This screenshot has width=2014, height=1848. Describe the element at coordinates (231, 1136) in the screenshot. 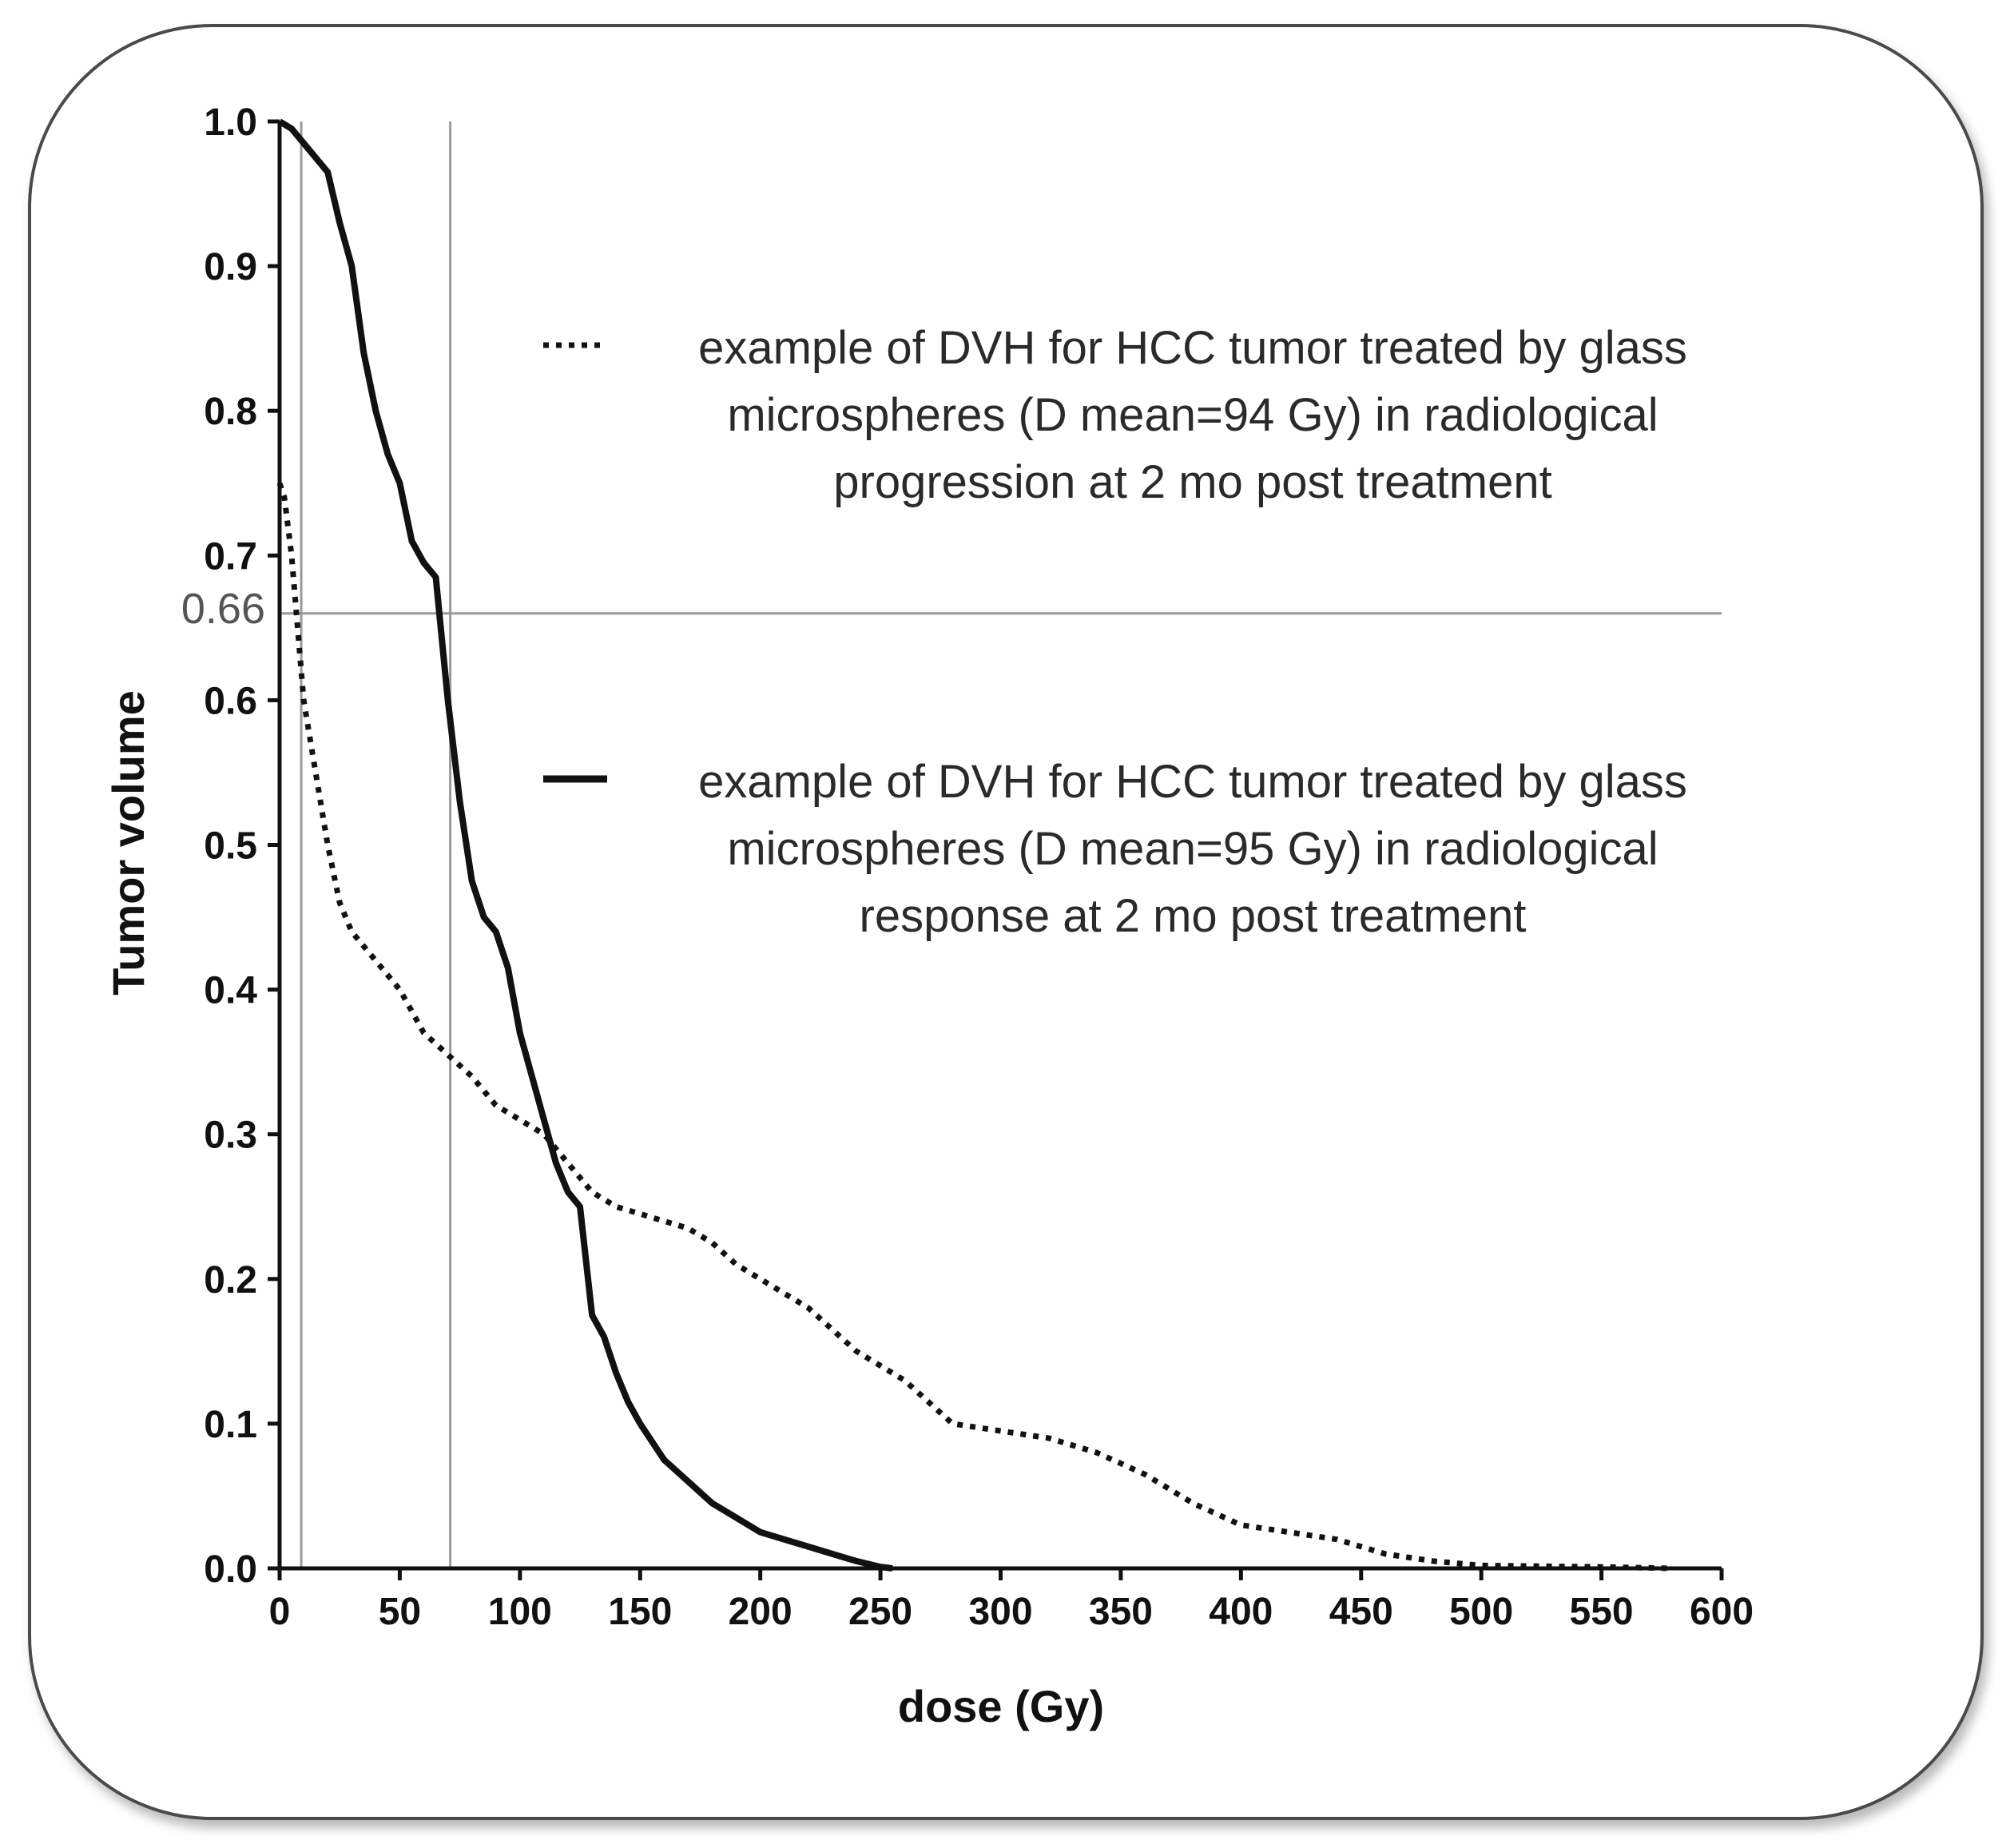

I see `y-tick-label: 0.3` at that location.